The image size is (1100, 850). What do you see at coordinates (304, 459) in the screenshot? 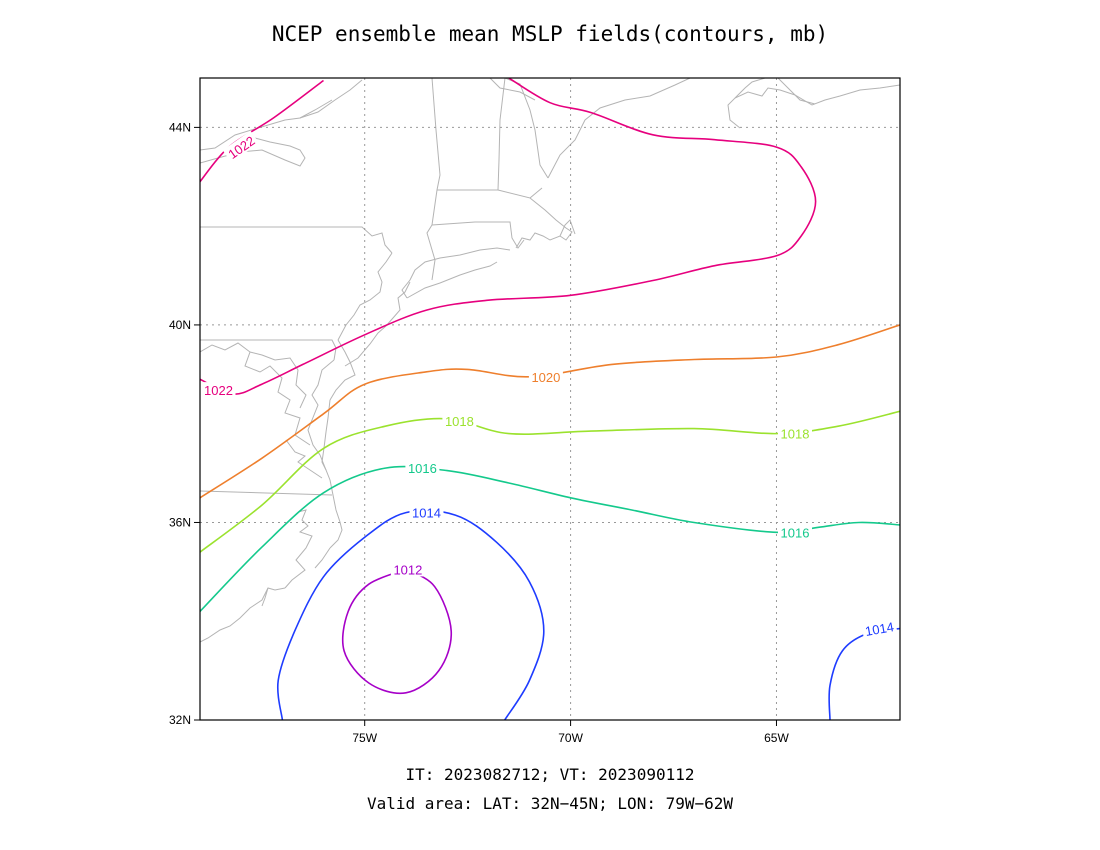
I see `coastline-virginia-inner` at bounding box center [304, 459].